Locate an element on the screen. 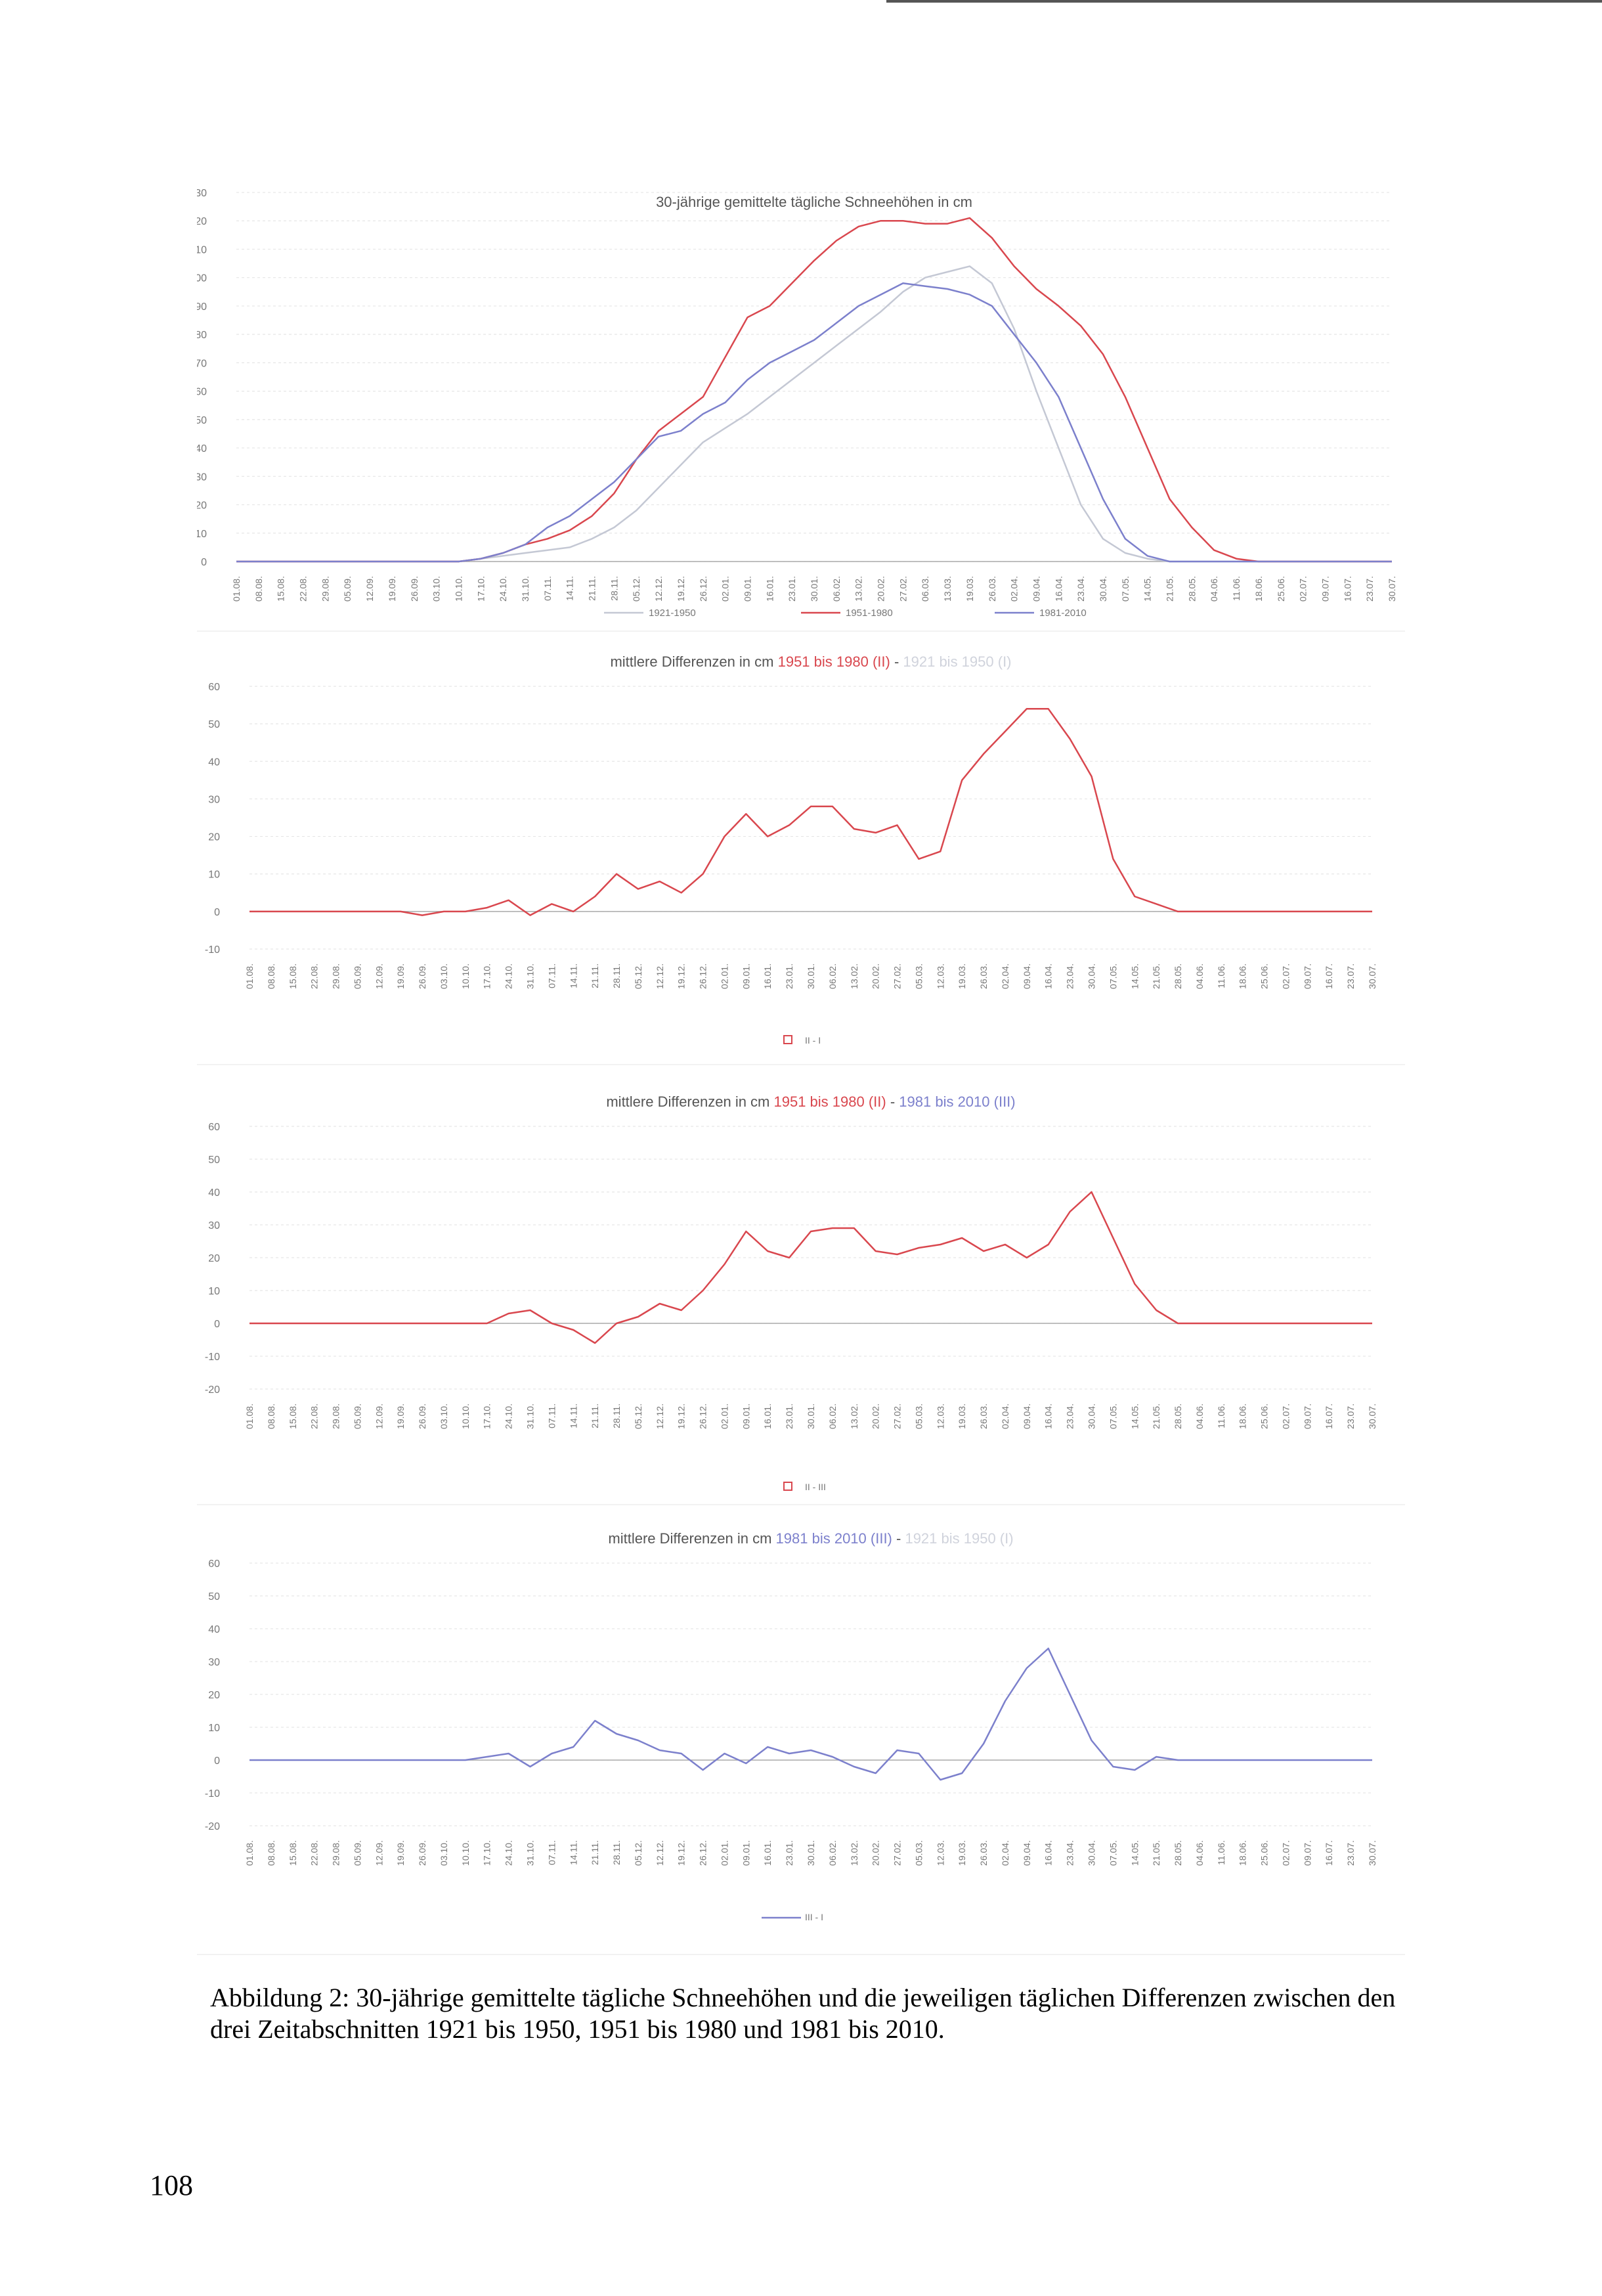 The image size is (1602, 2296). x-tick-label: 16.01. is located at coordinates (767, 1416).